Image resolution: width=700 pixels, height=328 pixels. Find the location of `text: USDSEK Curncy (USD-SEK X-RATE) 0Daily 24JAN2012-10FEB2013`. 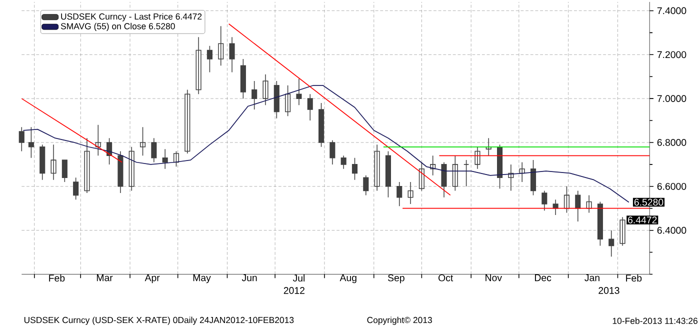

text: USDSEK Curncy (USD-SEK X-RATE) 0Daily 24JAN2012-10FEB2013 is located at coordinates (159, 321).